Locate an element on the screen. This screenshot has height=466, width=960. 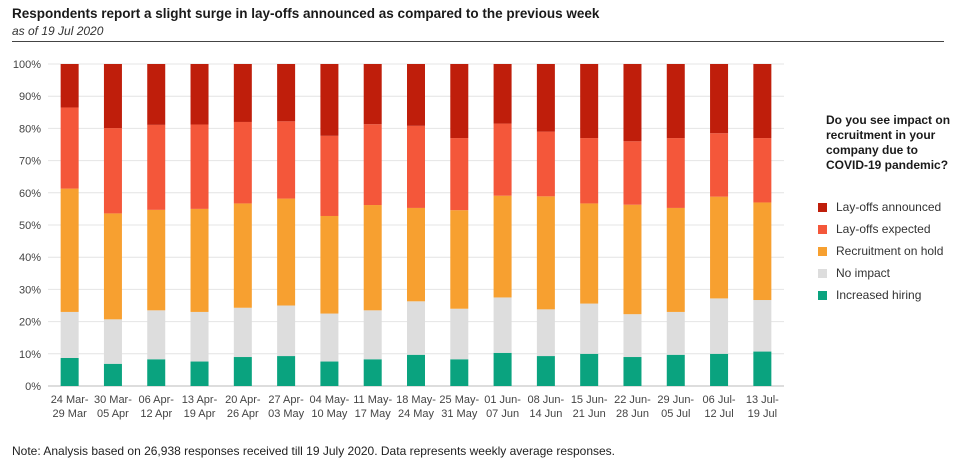
x-tick-label: 24 Mar-29 Mar is located at coordinates (70, 407).